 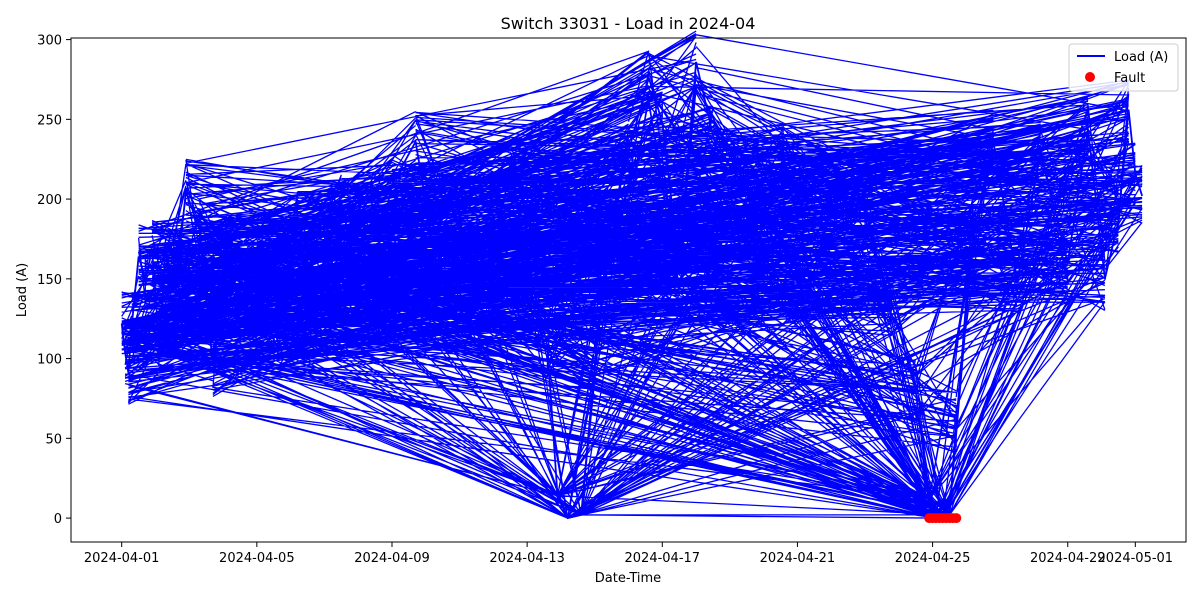 What do you see at coordinates (1141, 57) in the screenshot?
I see `legend-load-label: Load (A)` at bounding box center [1141, 57].